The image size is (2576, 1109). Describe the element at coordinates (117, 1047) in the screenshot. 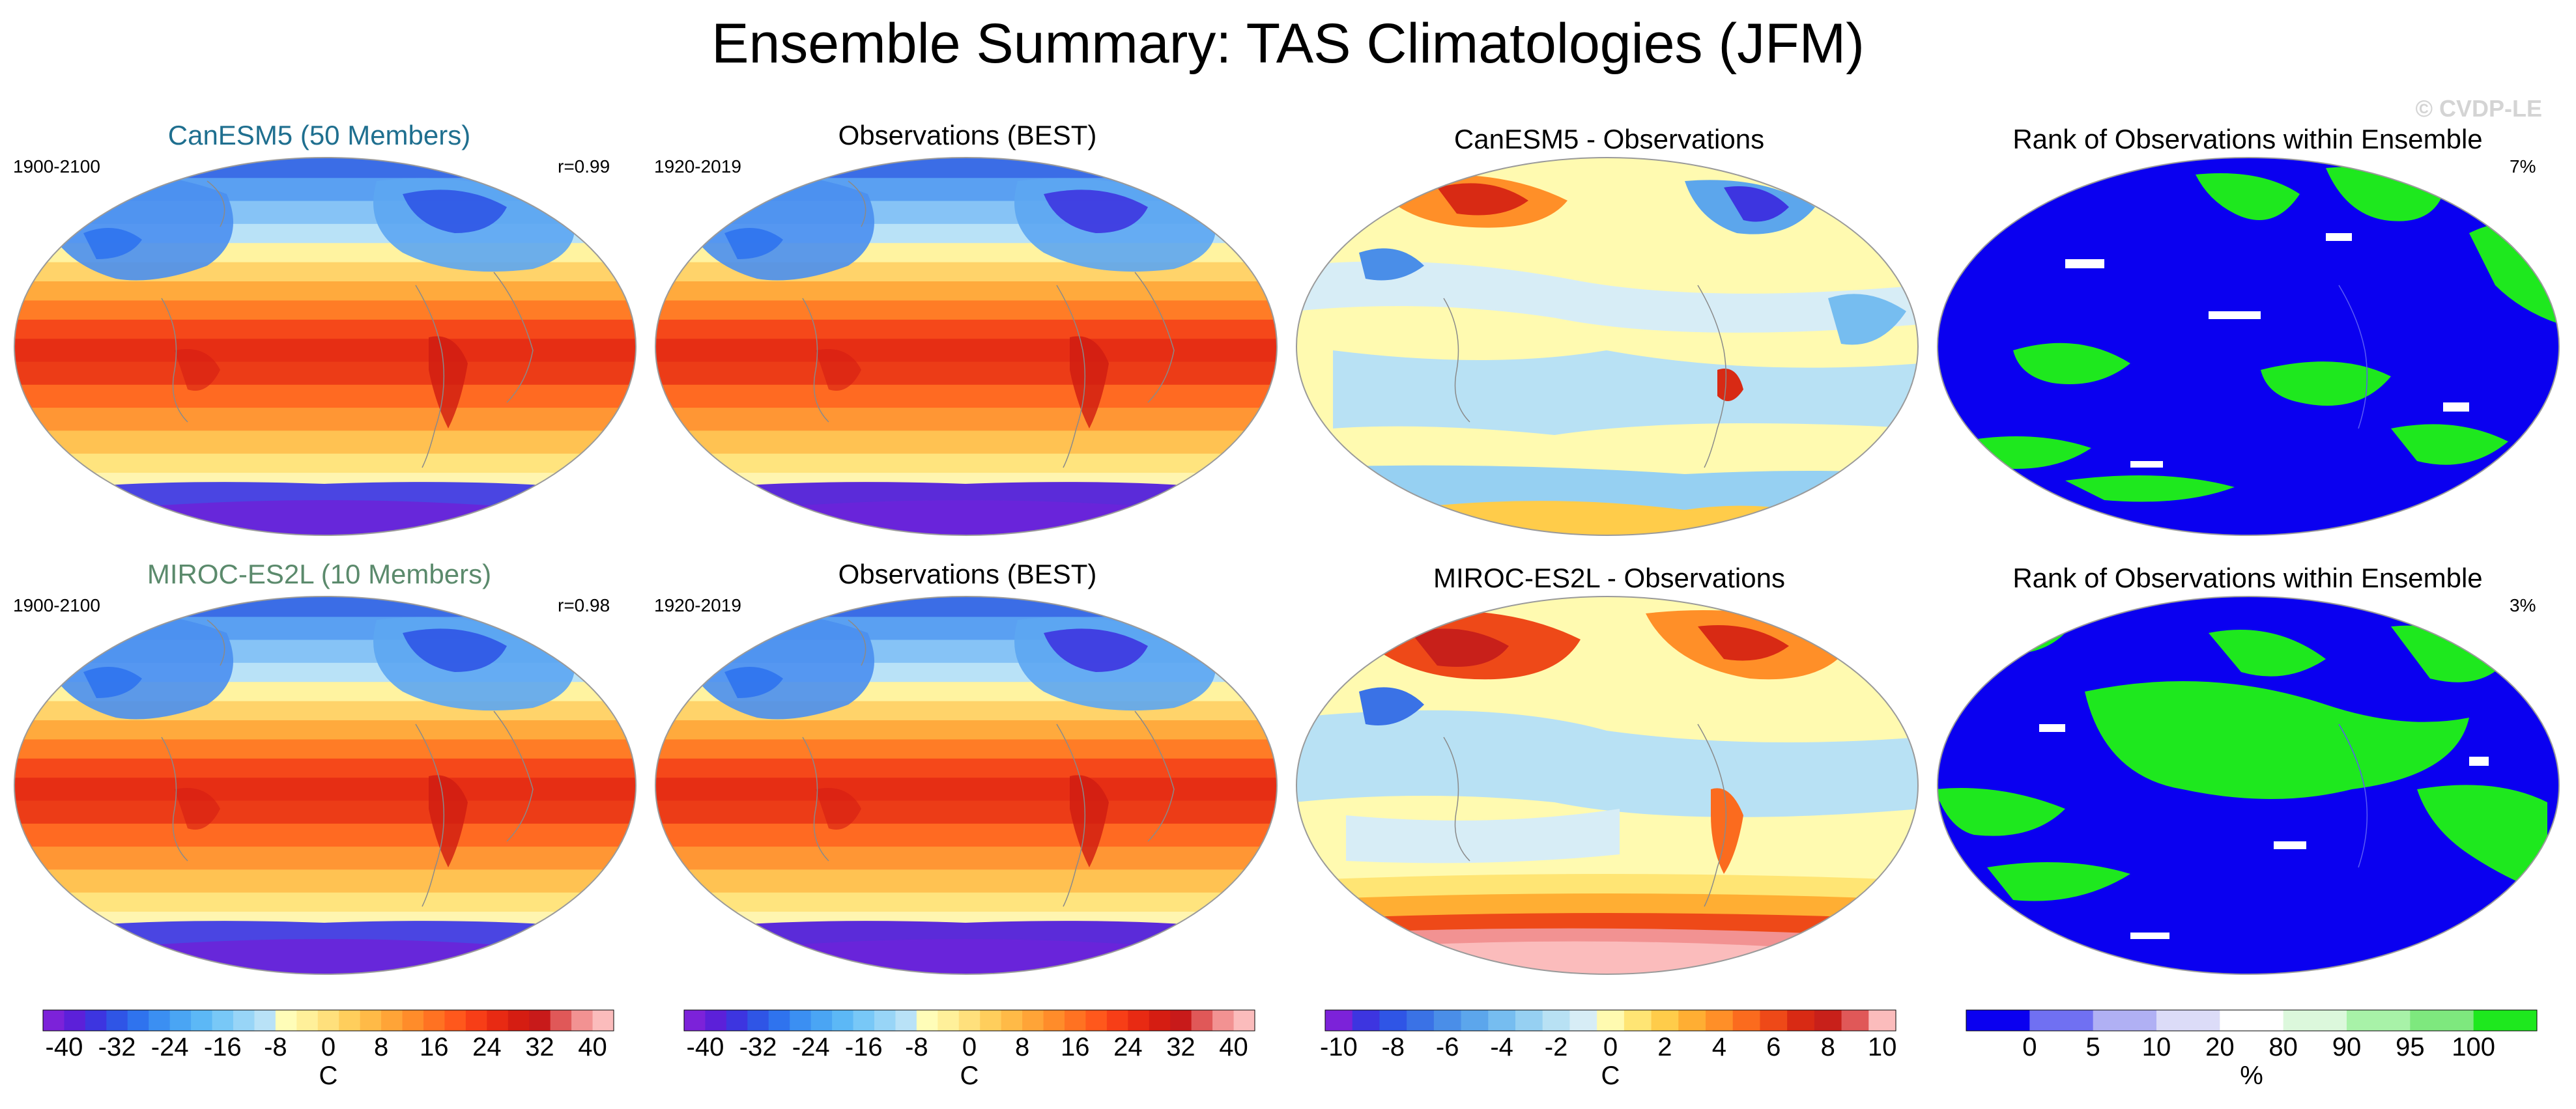

I see `colorbar-tick-label: -32` at that location.